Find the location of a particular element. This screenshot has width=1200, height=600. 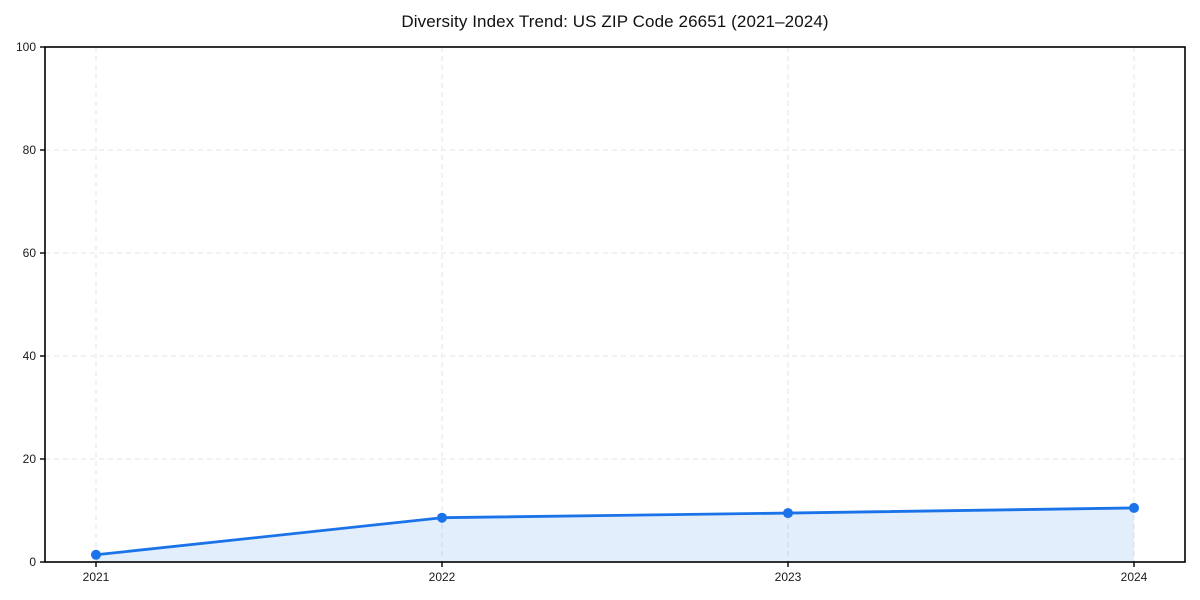

x-tick-label: 2023 is located at coordinates (788, 577).